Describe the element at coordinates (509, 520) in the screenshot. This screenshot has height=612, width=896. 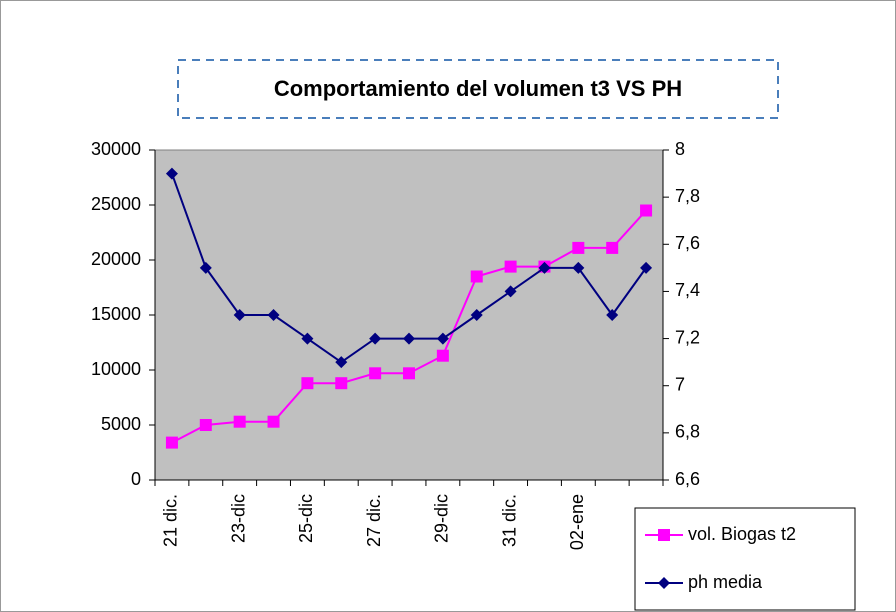
I see `x-tick-label: 31 dic.` at that location.